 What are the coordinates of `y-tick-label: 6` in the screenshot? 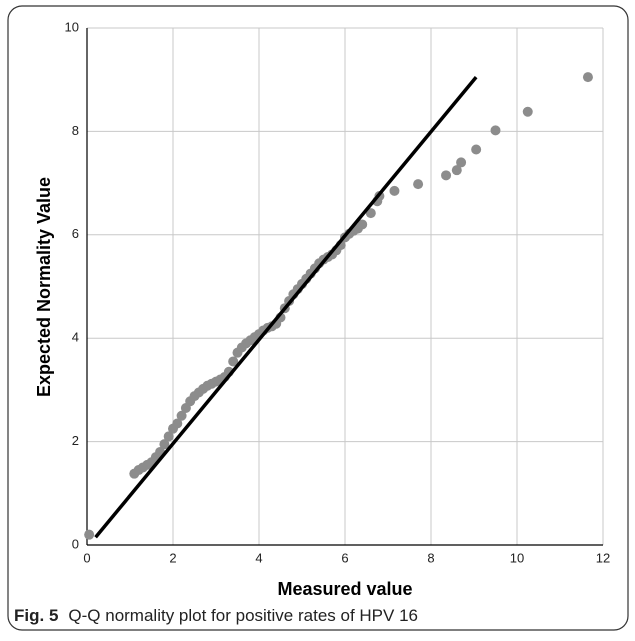 It's located at (75, 233).